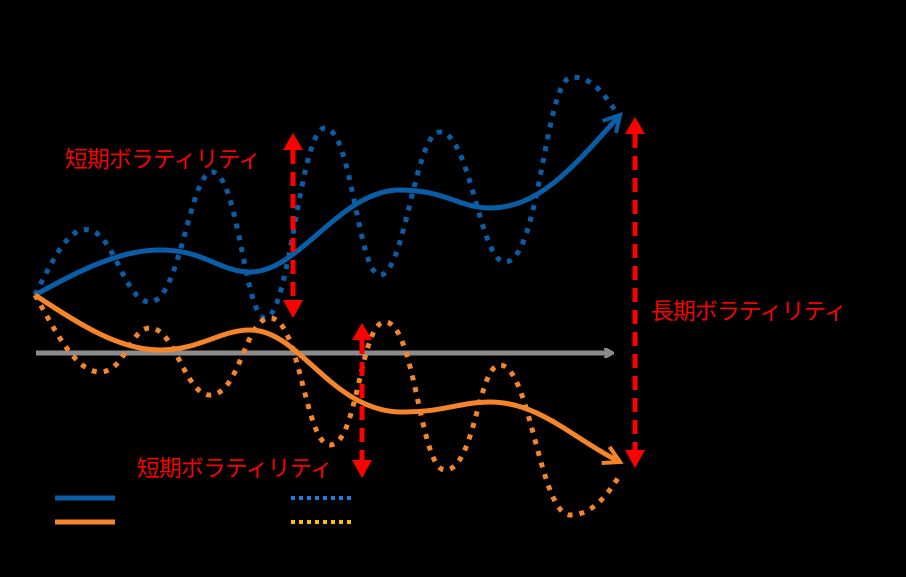 This screenshot has height=577, width=906. Describe the element at coordinates (293, 225) in the screenshot. I see `short-term-volatility-arrow-top` at that location.